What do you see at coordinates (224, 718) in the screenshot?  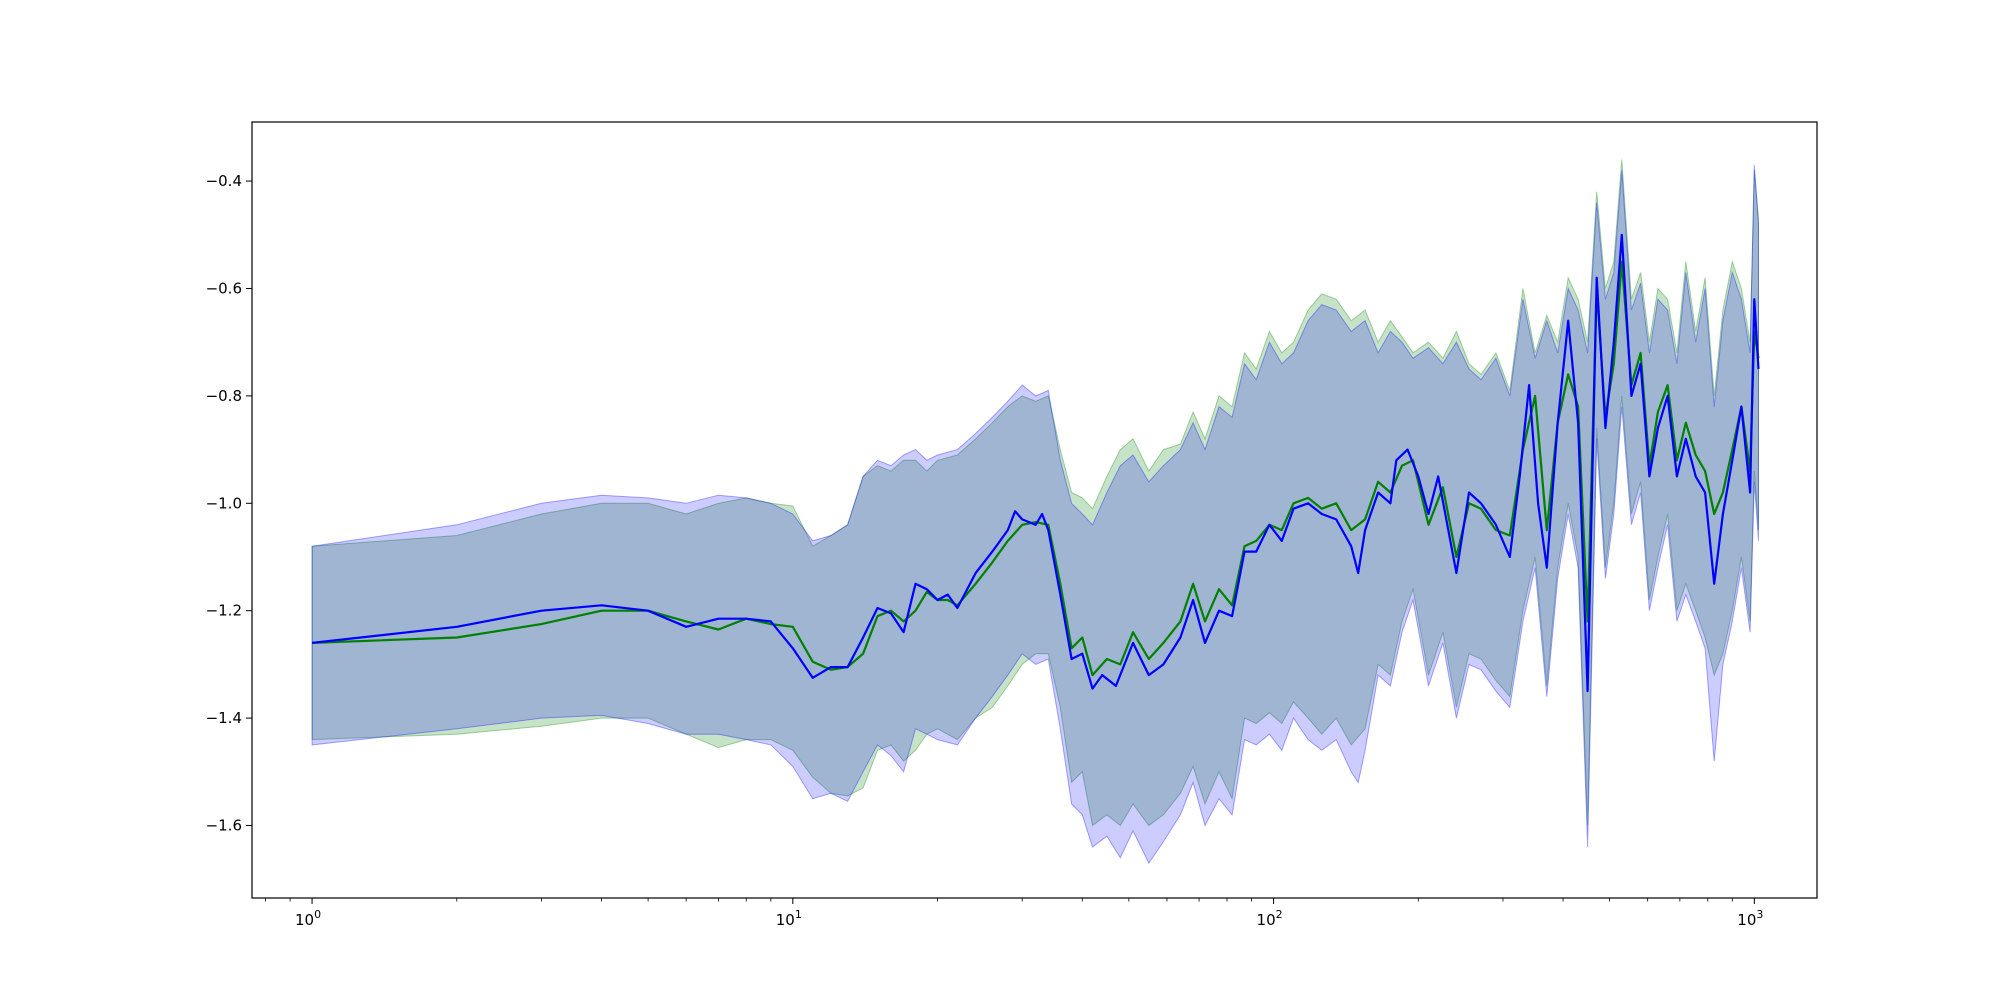 I see `y-tick-label: −1.4` at bounding box center [224, 718].